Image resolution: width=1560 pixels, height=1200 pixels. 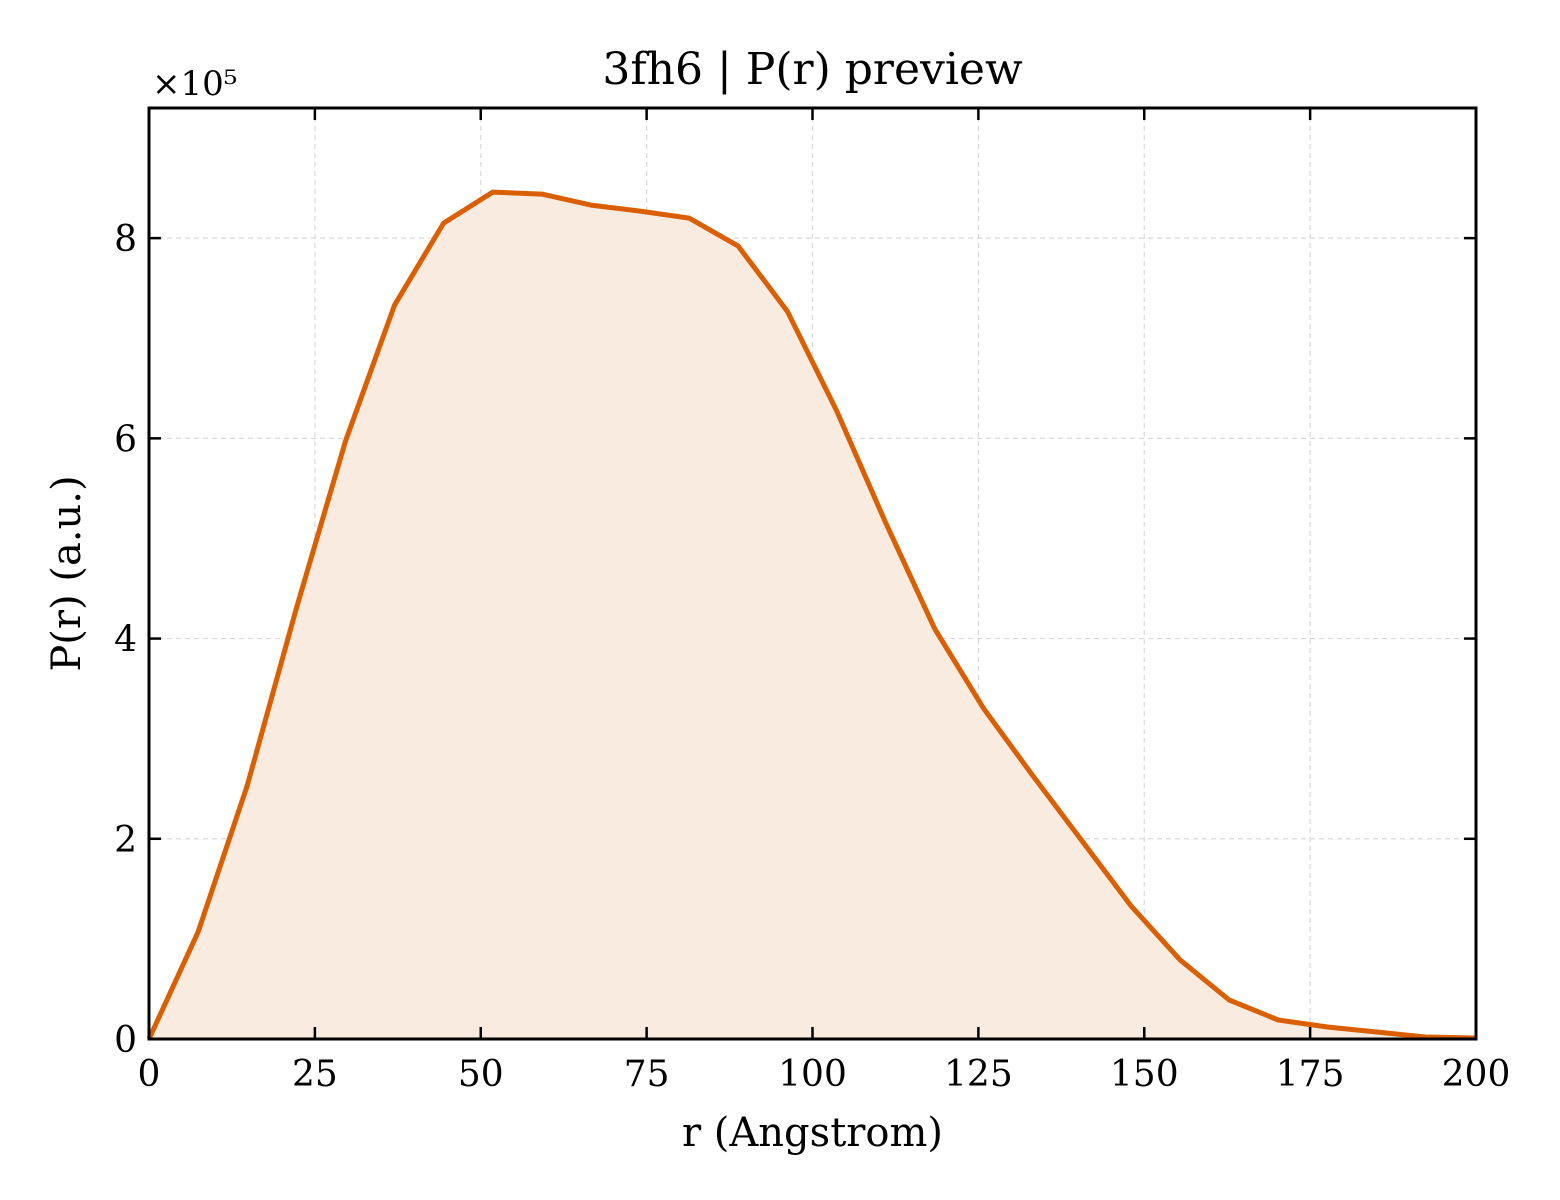 I want to click on x-tick-label: 25, so click(x=315, y=1074).